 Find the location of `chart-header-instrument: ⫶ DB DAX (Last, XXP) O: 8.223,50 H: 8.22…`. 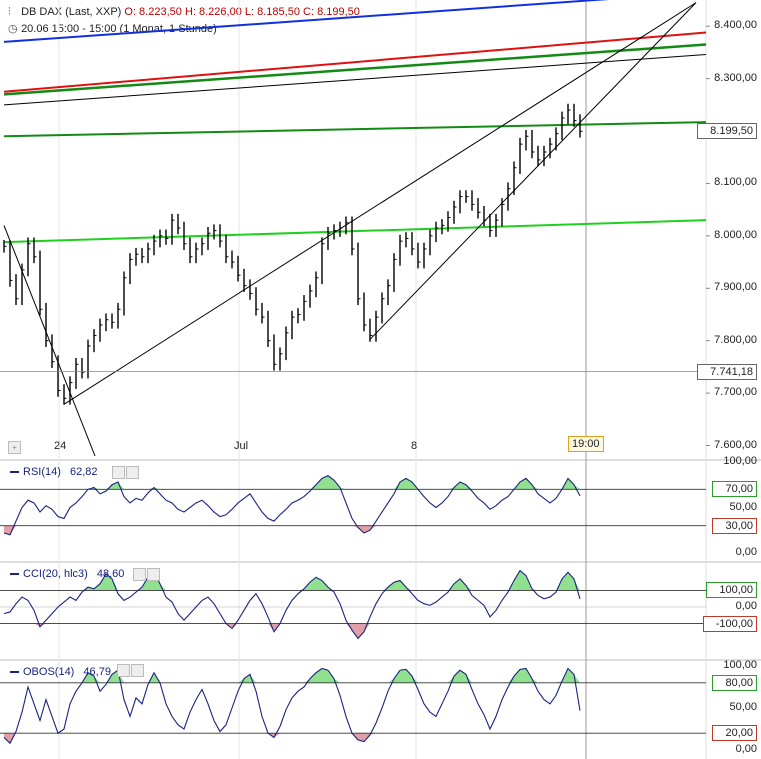

chart-header-instrument: ⫶ DB DAX (Last, XXP) O: 8.223,50 H: 8.22… is located at coordinates (184, 12).